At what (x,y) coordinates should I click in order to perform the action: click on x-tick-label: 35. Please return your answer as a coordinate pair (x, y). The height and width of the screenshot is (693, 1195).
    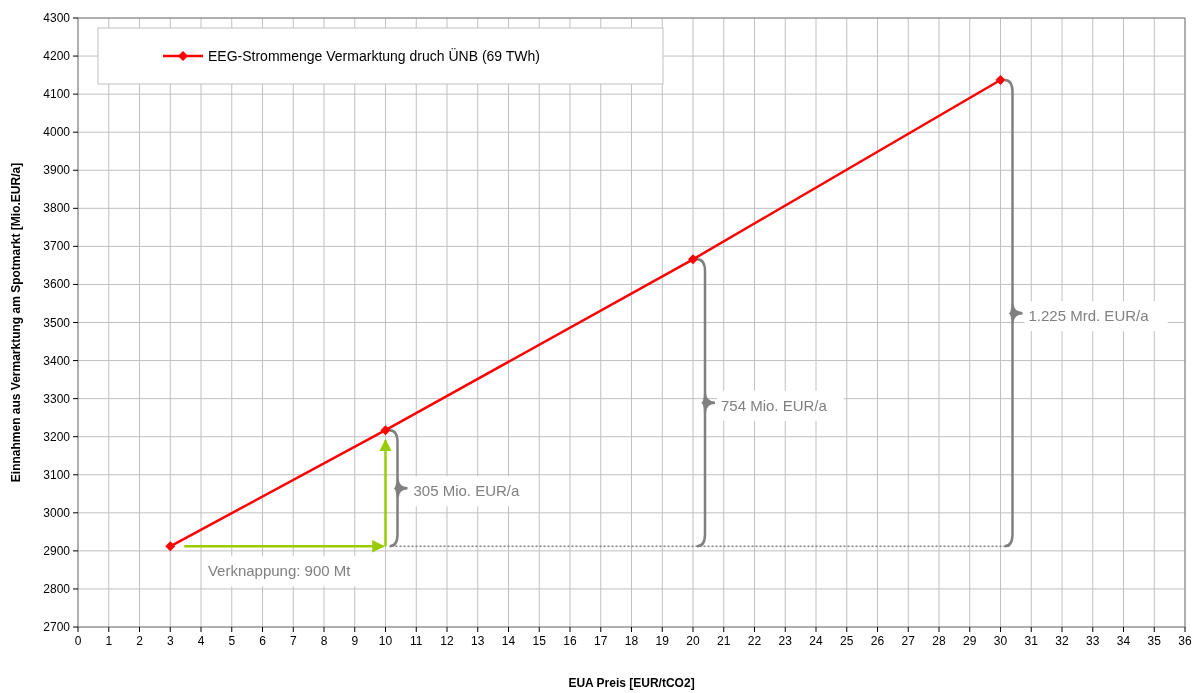
    Looking at the image, I should click on (1154, 641).